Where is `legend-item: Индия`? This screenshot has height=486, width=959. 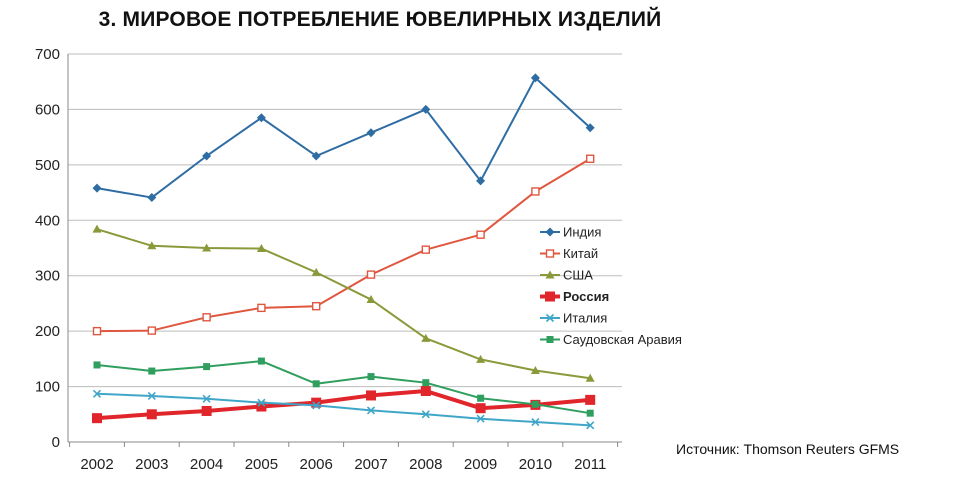 legend-item: Индия is located at coordinates (570, 232).